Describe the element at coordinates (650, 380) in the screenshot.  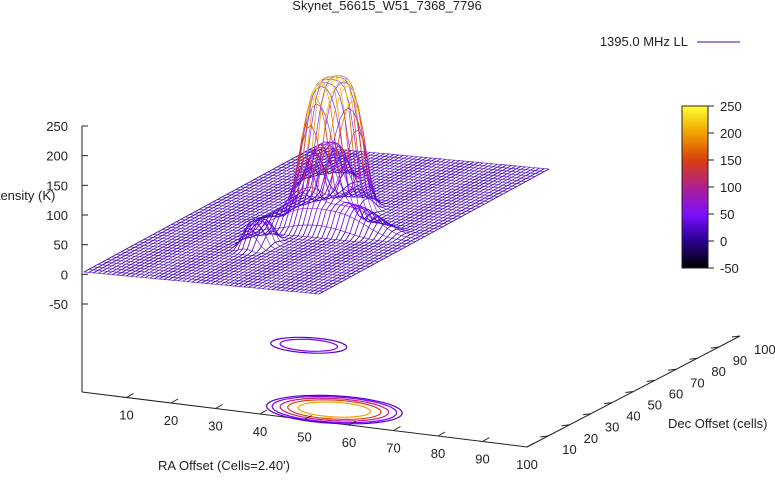
I see `y-tick-mark` at that location.